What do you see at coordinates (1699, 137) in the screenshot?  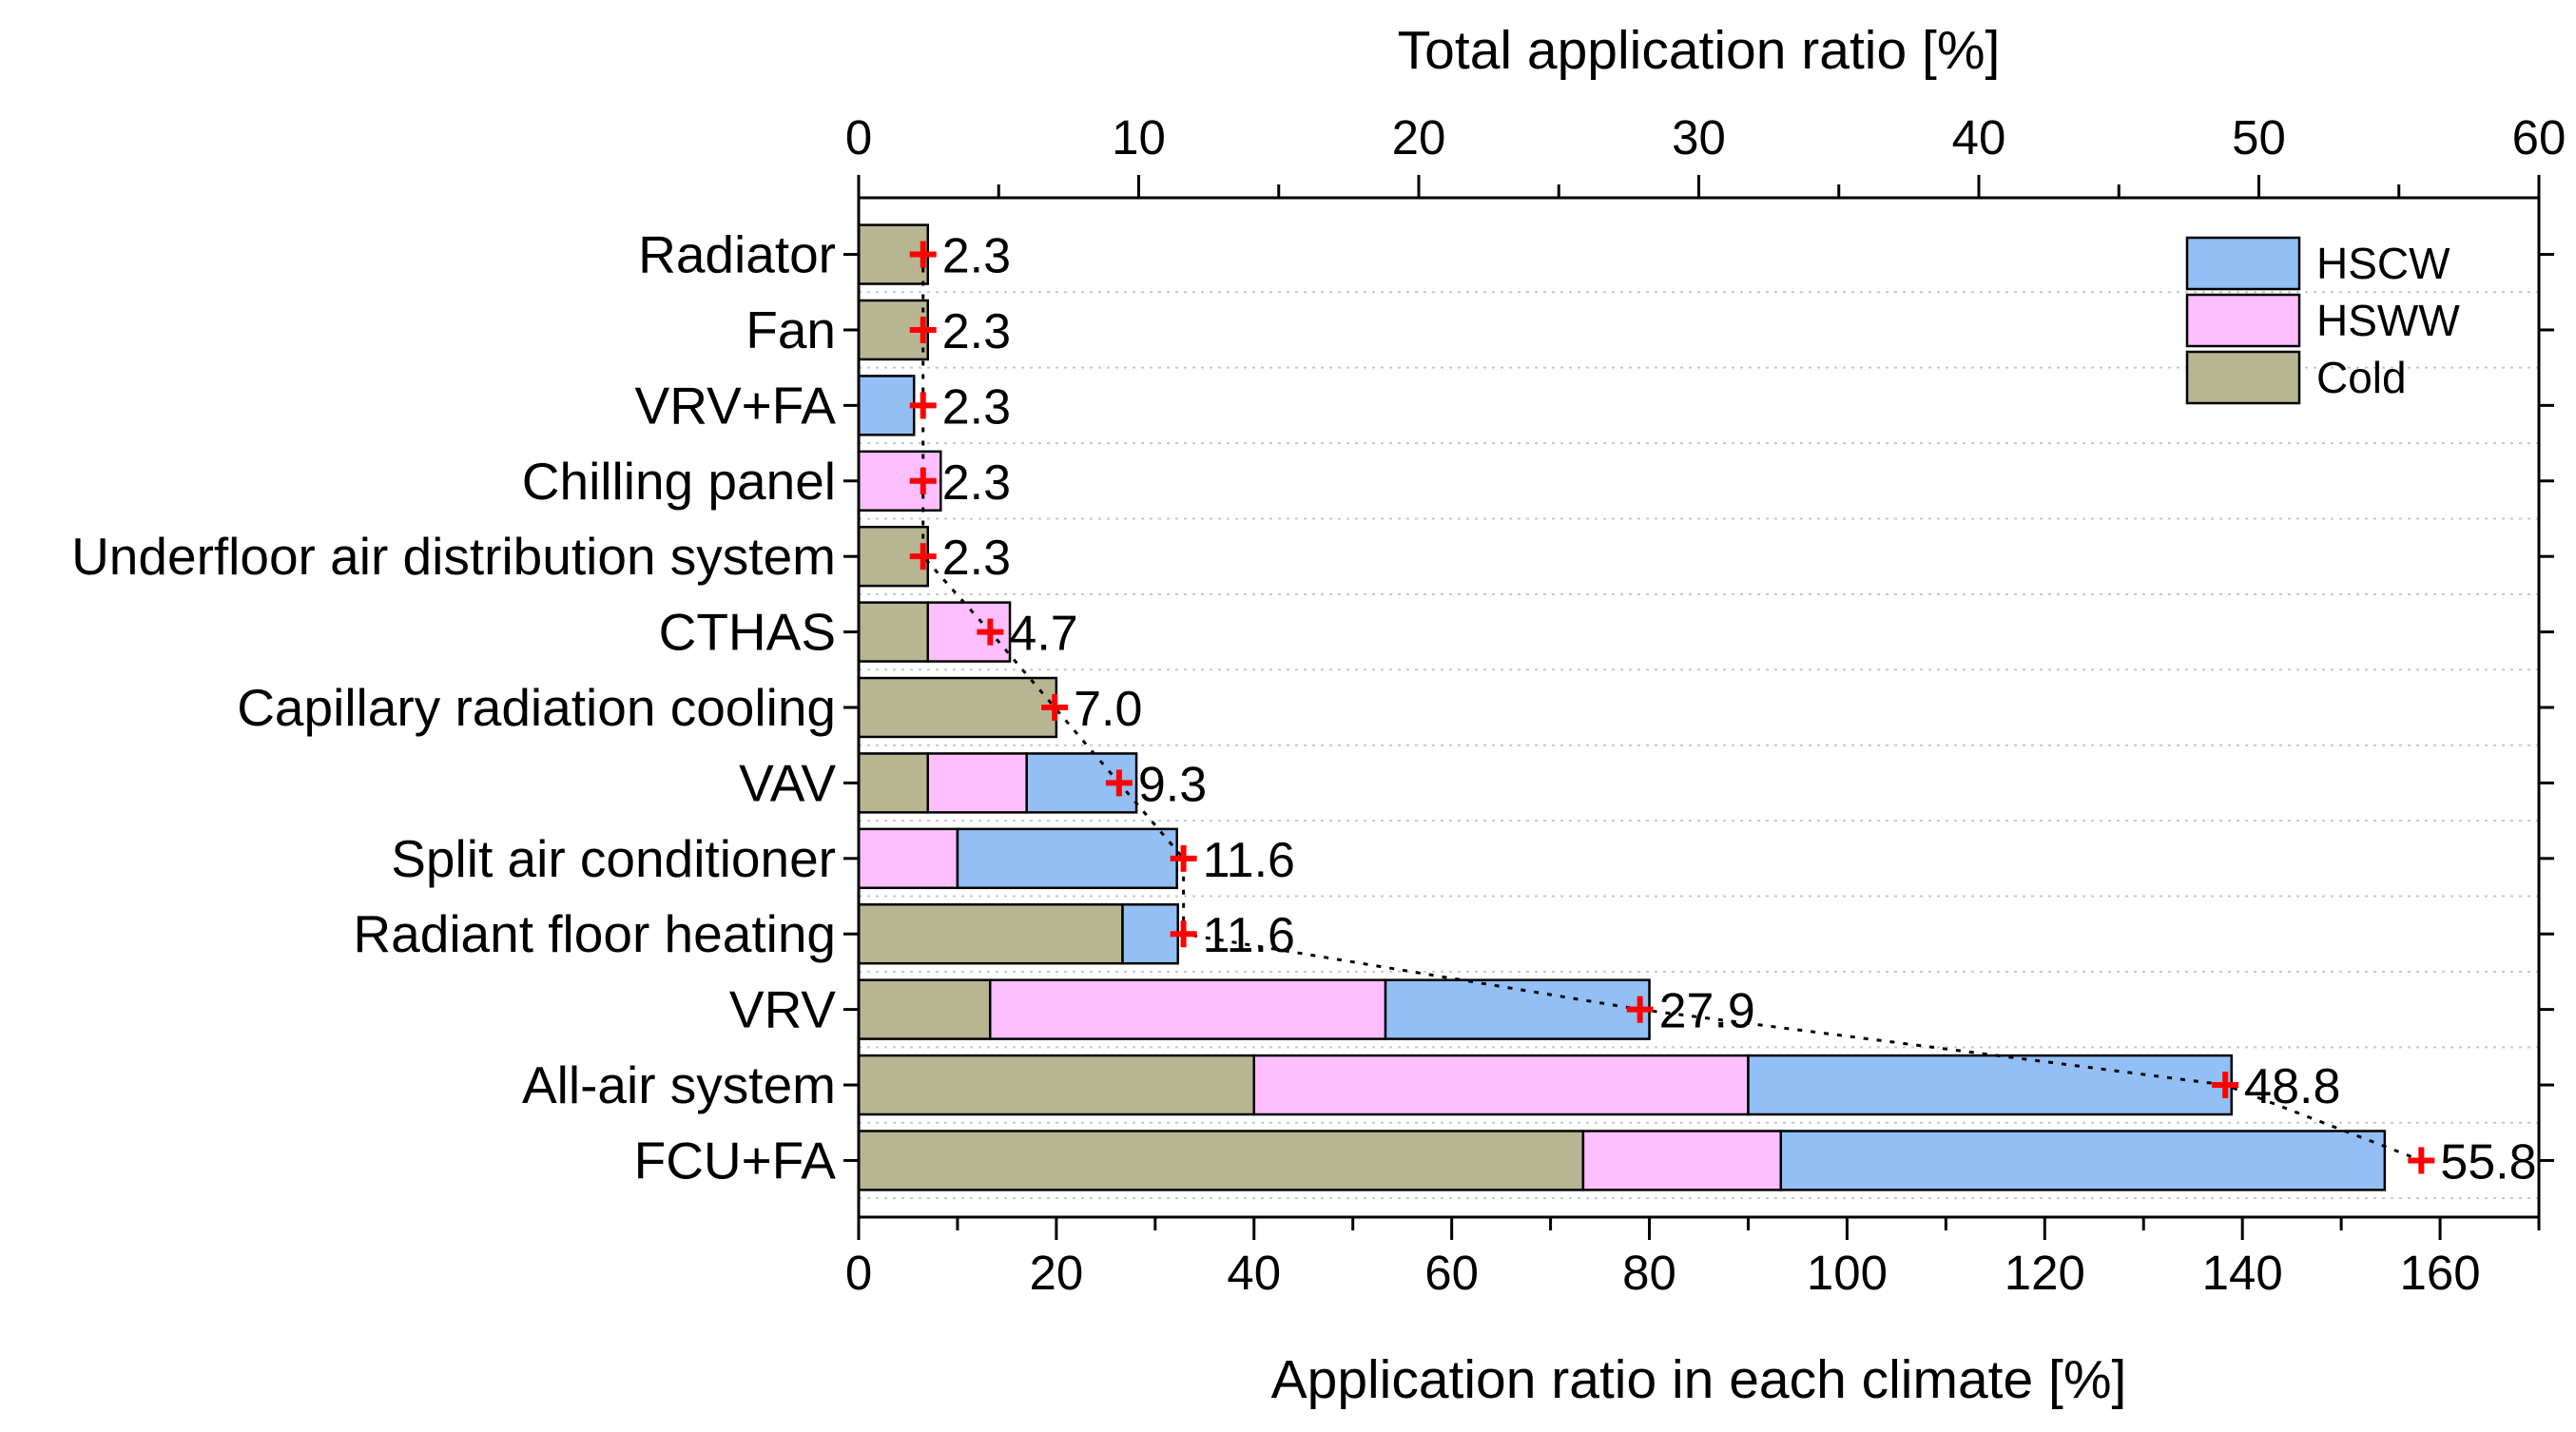 I see `x2-tick-label: 30` at bounding box center [1699, 137].